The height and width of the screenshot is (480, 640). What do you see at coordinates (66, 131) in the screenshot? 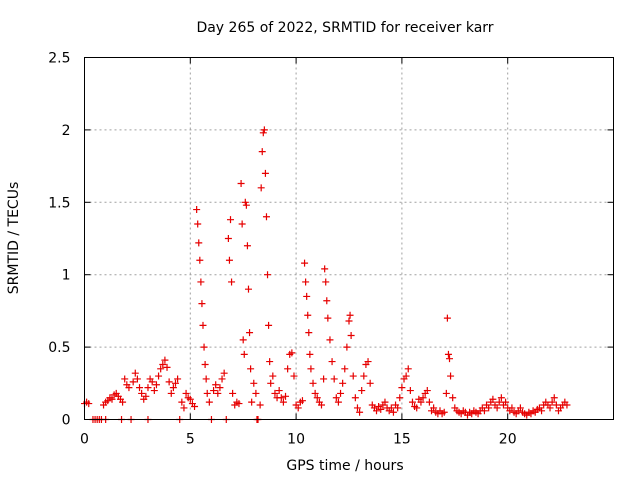
I see `y-tick-label: 2` at bounding box center [66, 131].